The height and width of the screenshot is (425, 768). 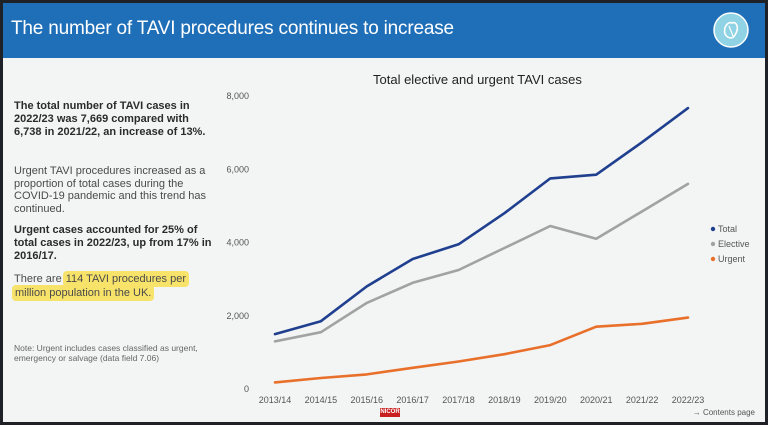 What do you see at coordinates (596, 400) in the screenshot?
I see `x-tick-label: 2020/21` at bounding box center [596, 400].